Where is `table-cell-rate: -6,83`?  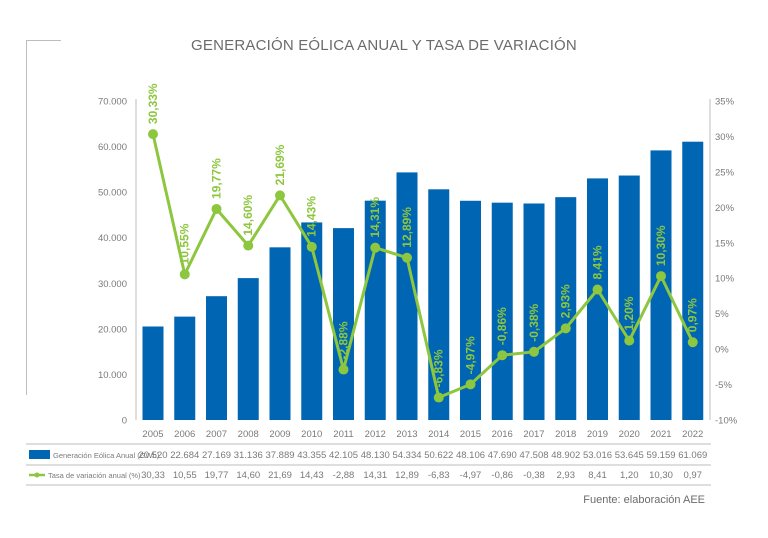 table-cell-rate: -6,83 is located at coordinates (439, 475).